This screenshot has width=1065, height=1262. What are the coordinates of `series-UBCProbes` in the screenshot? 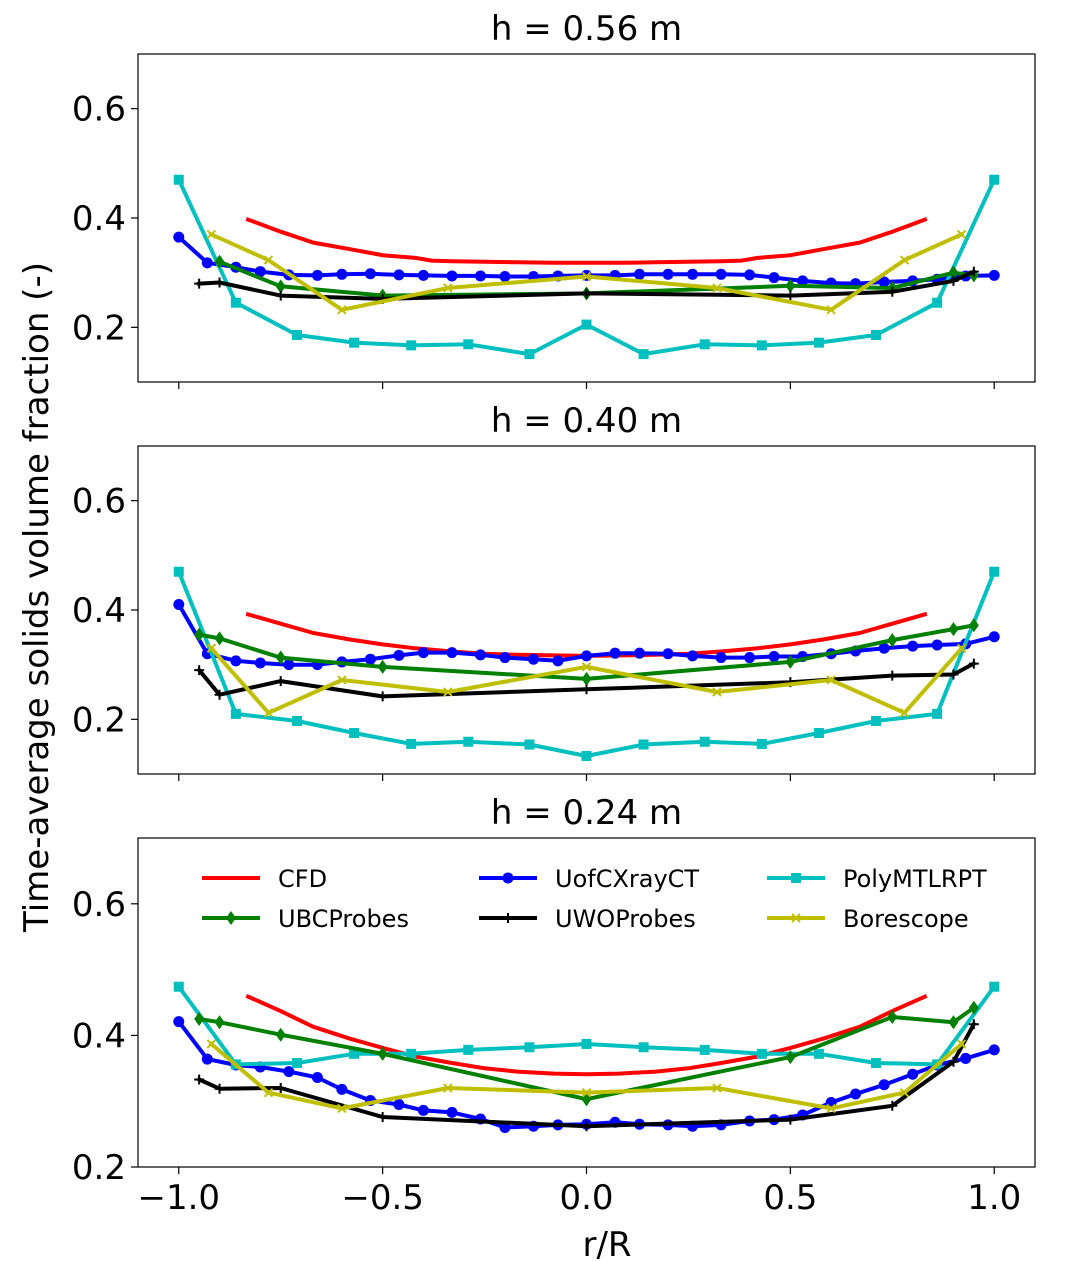 It's located at (586, 1053).